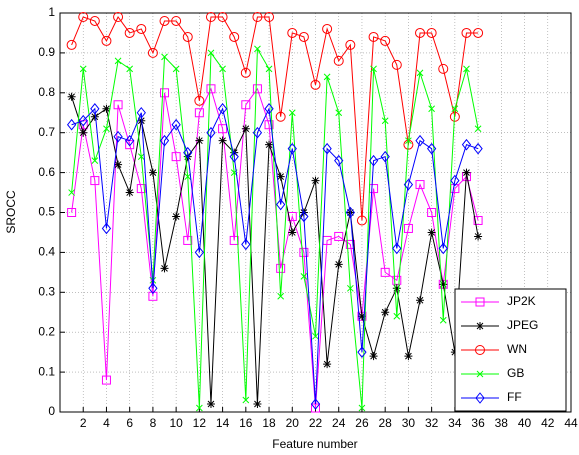  Describe the element at coordinates (46, 212) in the screenshot. I see `y-tick-label: 0.5` at that location.